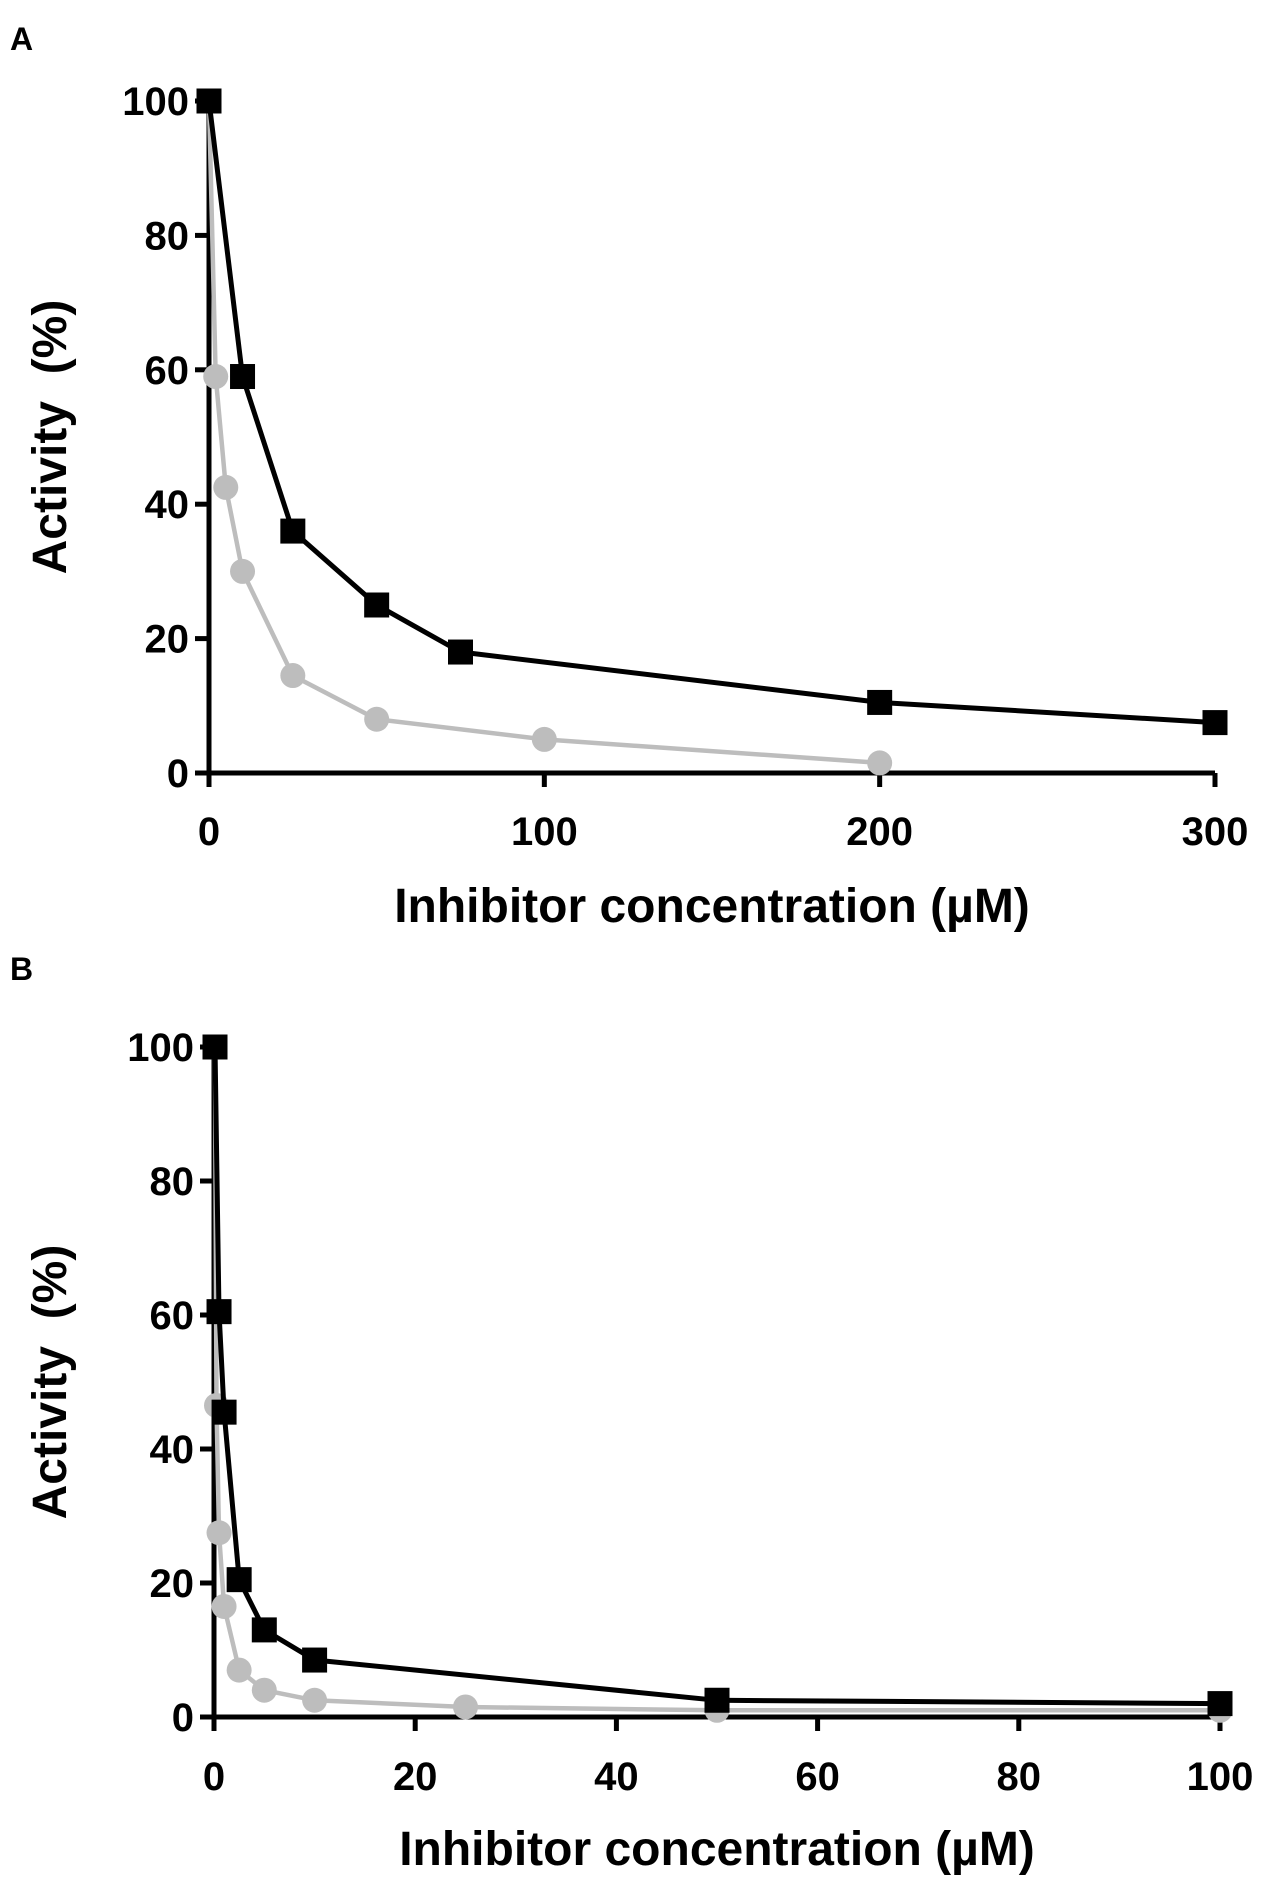 Image resolution: width=1267 pixels, height=1879 pixels. Describe the element at coordinates (1215, 832) in the screenshot. I see `x-tick-label: 300` at that location.